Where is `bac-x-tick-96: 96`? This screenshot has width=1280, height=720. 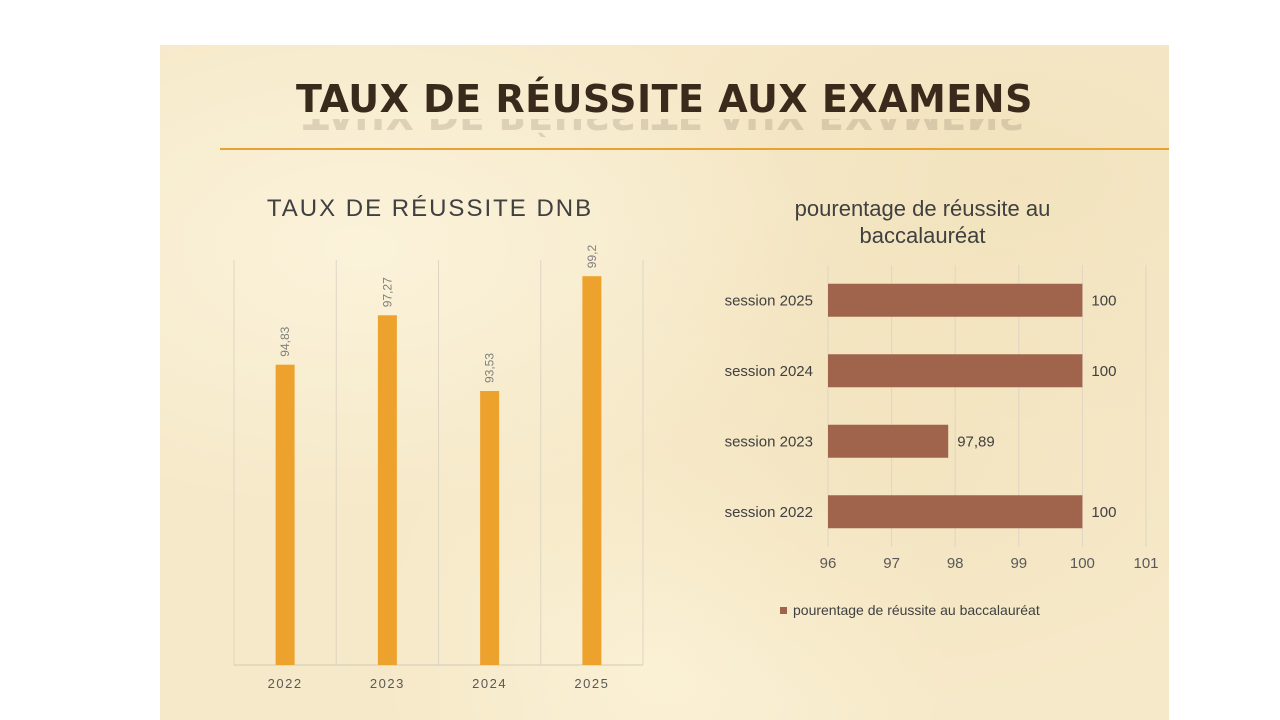
bac-x-tick-96: 96 is located at coordinates (828, 563).